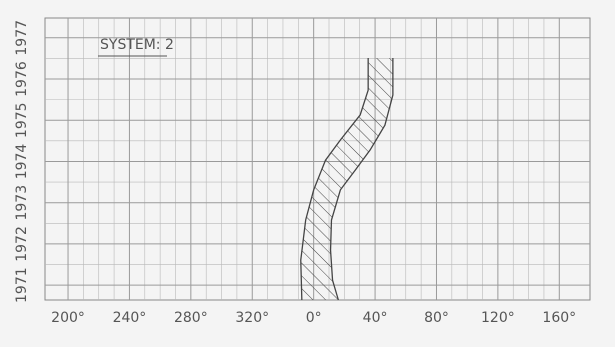  I want to click on y-tick-label: 1976, so click(22, 79).